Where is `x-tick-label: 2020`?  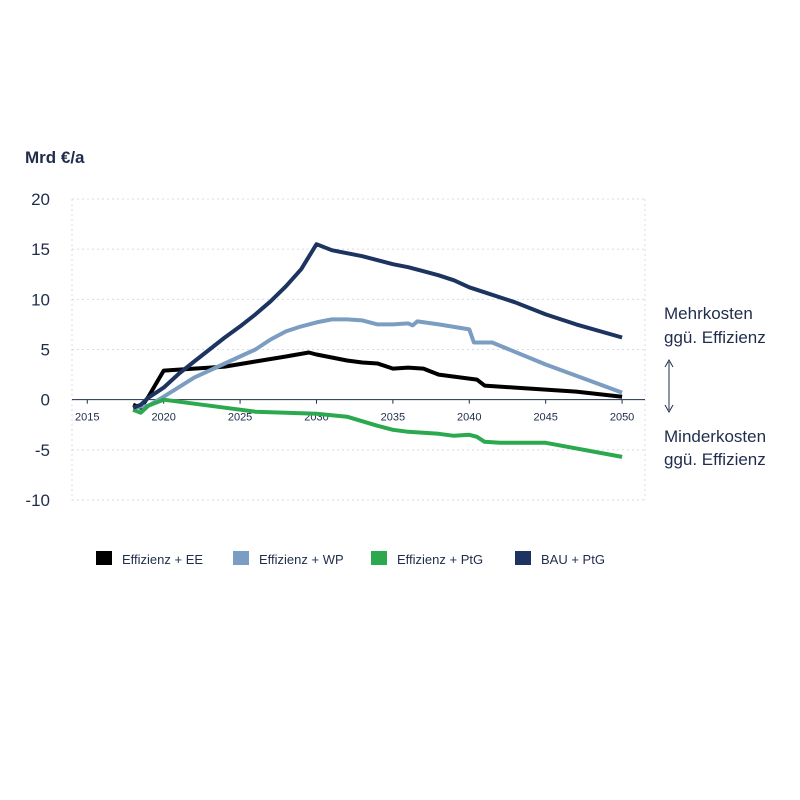
x-tick-label: 2020 is located at coordinates (163, 418).